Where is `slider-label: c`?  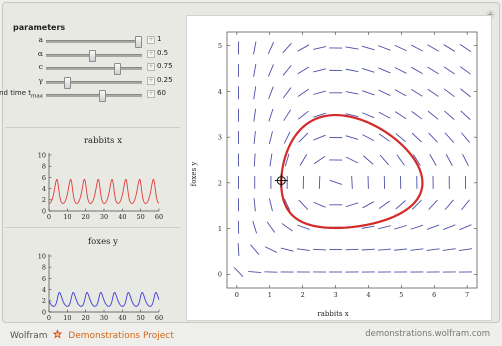
slider-label: c is located at coordinates (40, 66).